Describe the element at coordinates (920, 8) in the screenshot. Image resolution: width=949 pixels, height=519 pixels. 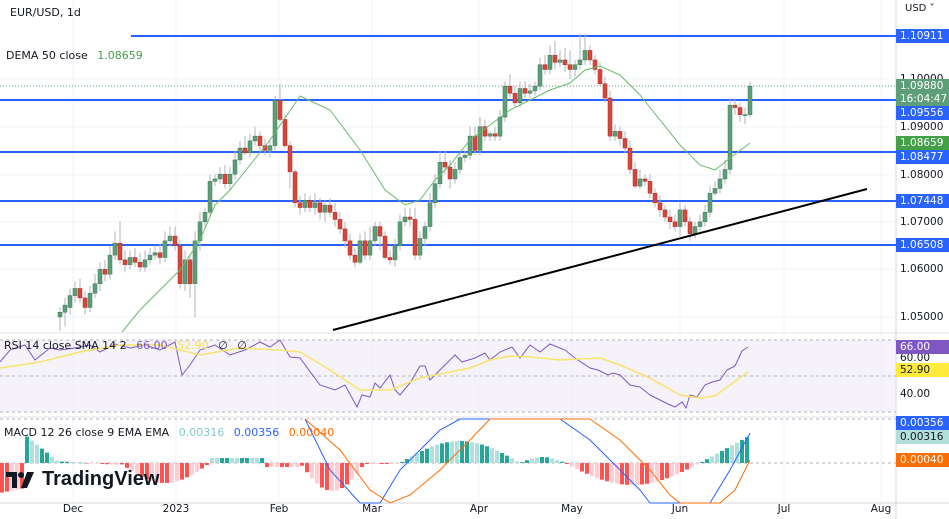
I see `currency-selector: USD ˅` at that location.